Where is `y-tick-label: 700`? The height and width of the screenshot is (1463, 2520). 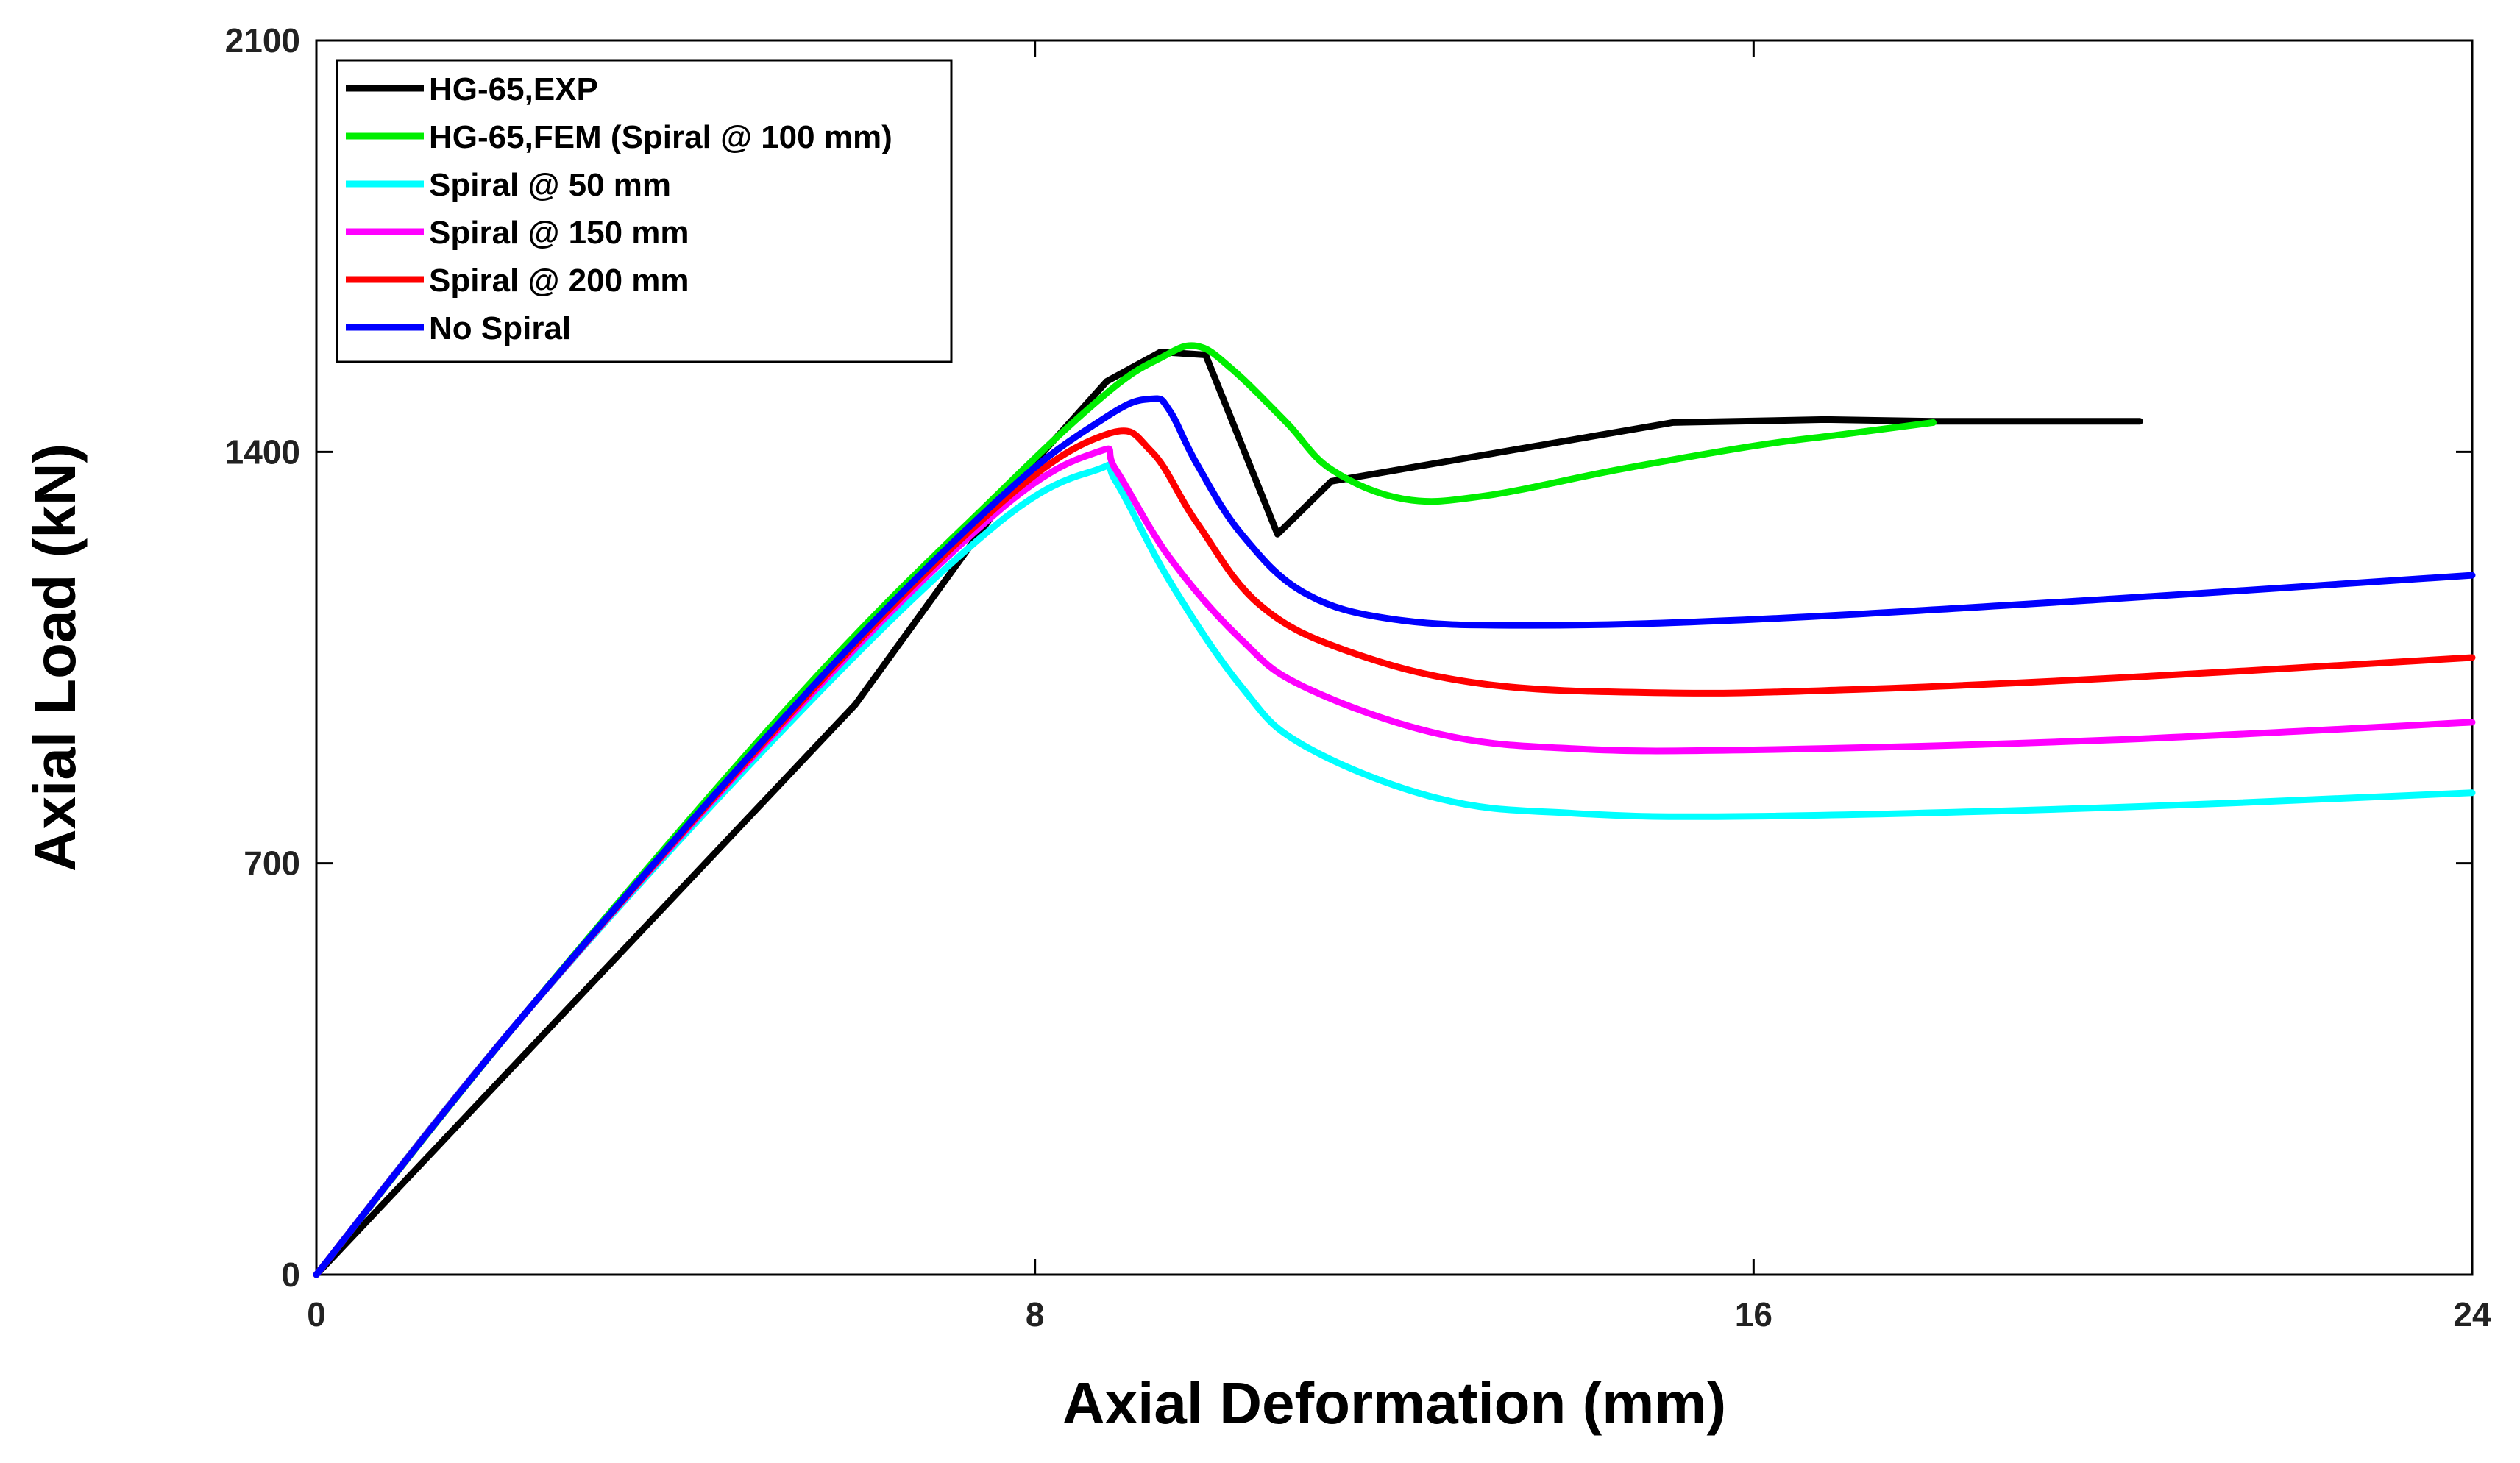 y-tick-label: 700 is located at coordinates (272, 863).